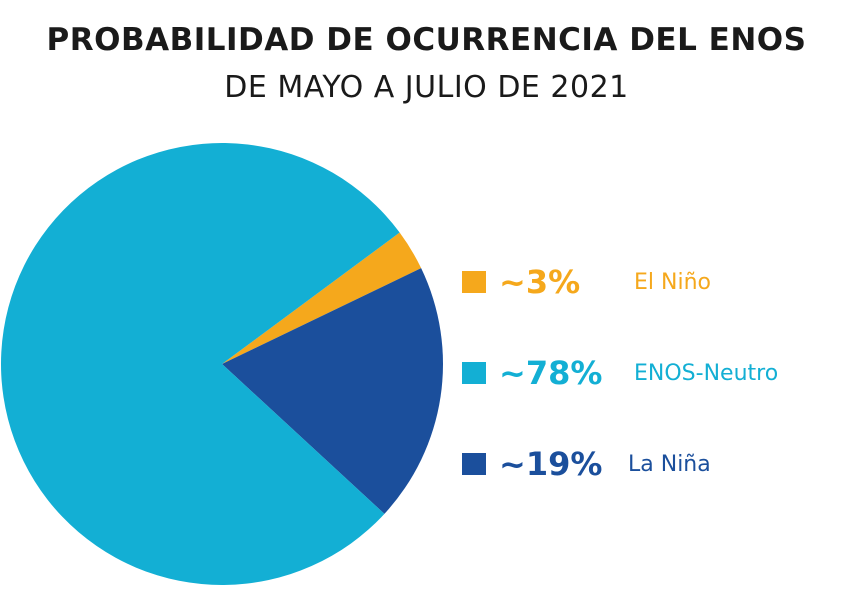  Describe the element at coordinates (474, 282) in the screenshot. I see `legend-swatch-el-nino` at that location.